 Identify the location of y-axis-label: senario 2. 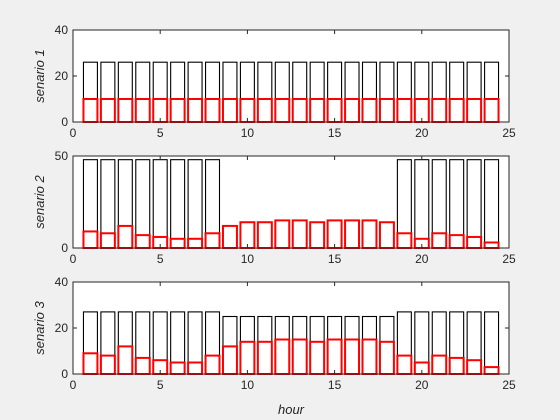
(39, 201).